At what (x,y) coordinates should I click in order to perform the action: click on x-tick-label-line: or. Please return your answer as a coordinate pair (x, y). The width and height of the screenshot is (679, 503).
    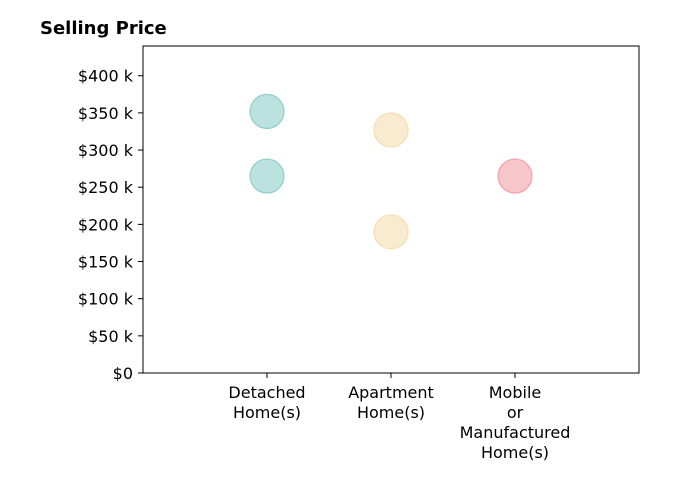
    Looking at the image, I should click on (515, 412).